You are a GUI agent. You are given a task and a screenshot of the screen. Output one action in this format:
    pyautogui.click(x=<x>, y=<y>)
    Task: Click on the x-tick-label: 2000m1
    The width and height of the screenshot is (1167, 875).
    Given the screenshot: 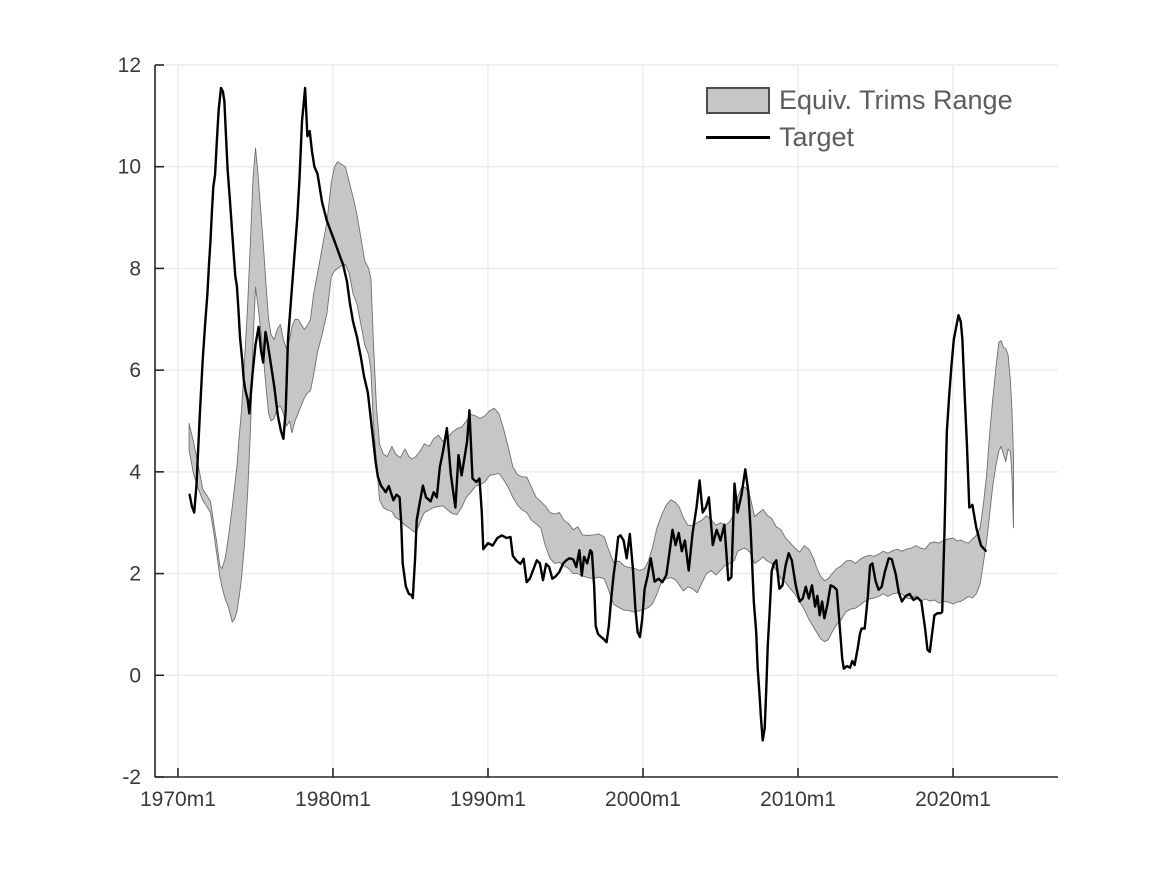 What is the action you would take?
    pyautogui.click(x=643, y=799)
    